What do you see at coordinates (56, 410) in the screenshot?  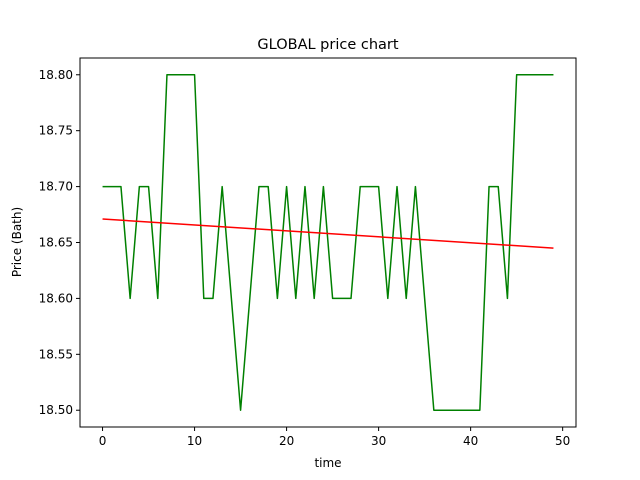 I see `y-tick-label: 18.50` at bounding box center [56, 410].